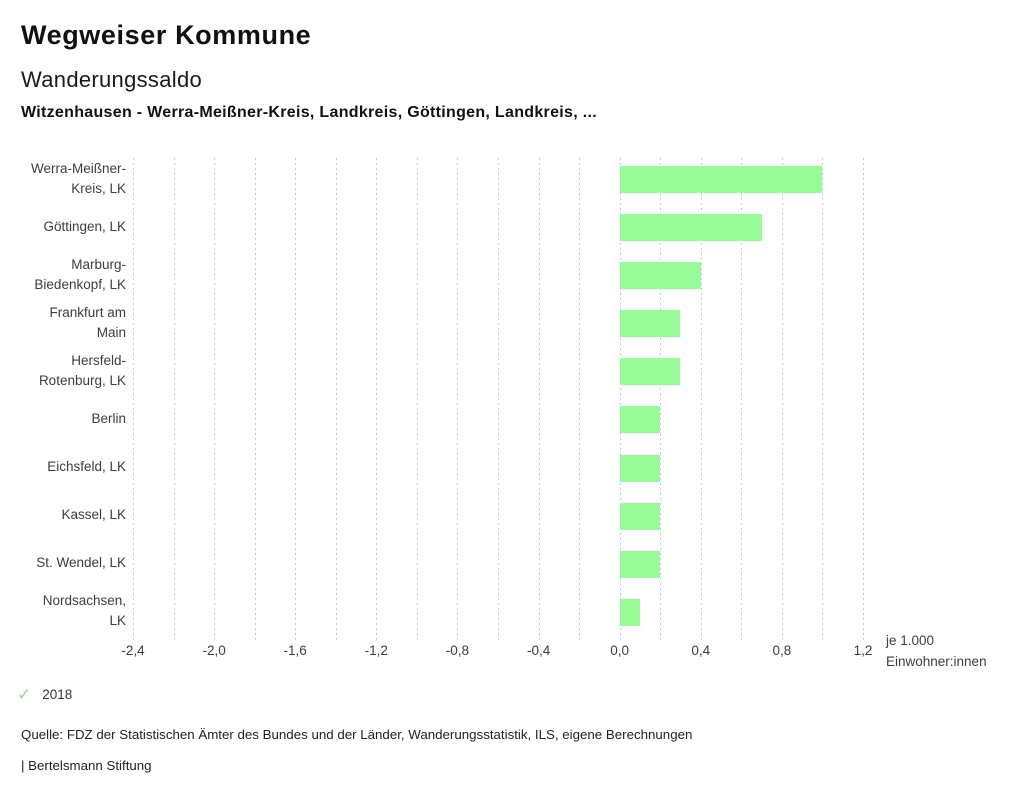 The height and width of the screenshot is (799, 1024). What do you see at coordinates (863, 650) in the screenshot?
I see `x-tick-label: 1,2` at bounding box center [863, 650].